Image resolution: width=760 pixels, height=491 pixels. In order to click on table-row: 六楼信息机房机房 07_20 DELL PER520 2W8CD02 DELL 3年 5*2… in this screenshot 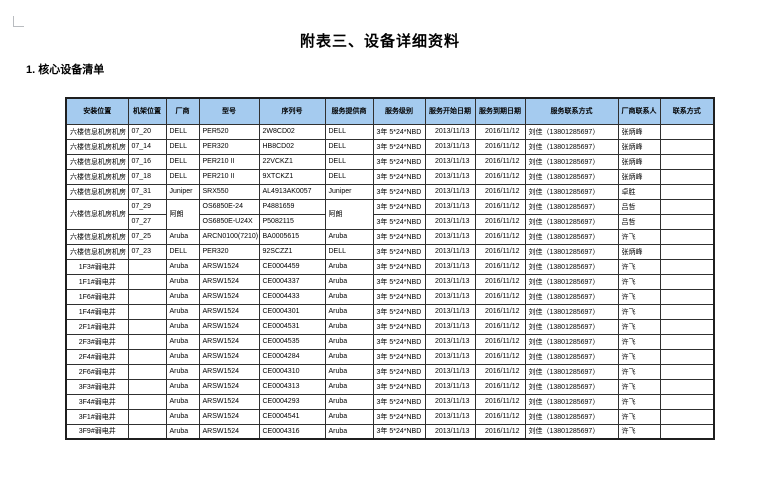, I will do `click(390, 131)`.